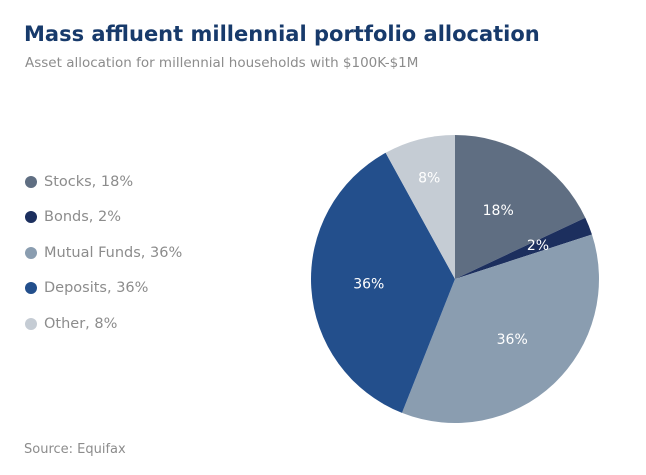 This screenshot has height=475, width=646. Describe the element at coordinates (520, 207) in the screenshot. I see `pie-slice-stocks` at that location.